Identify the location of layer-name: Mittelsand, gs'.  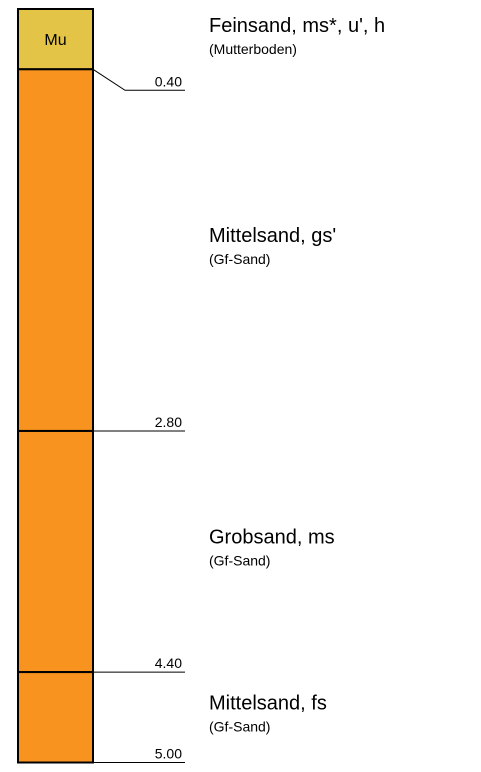
(272, 236).